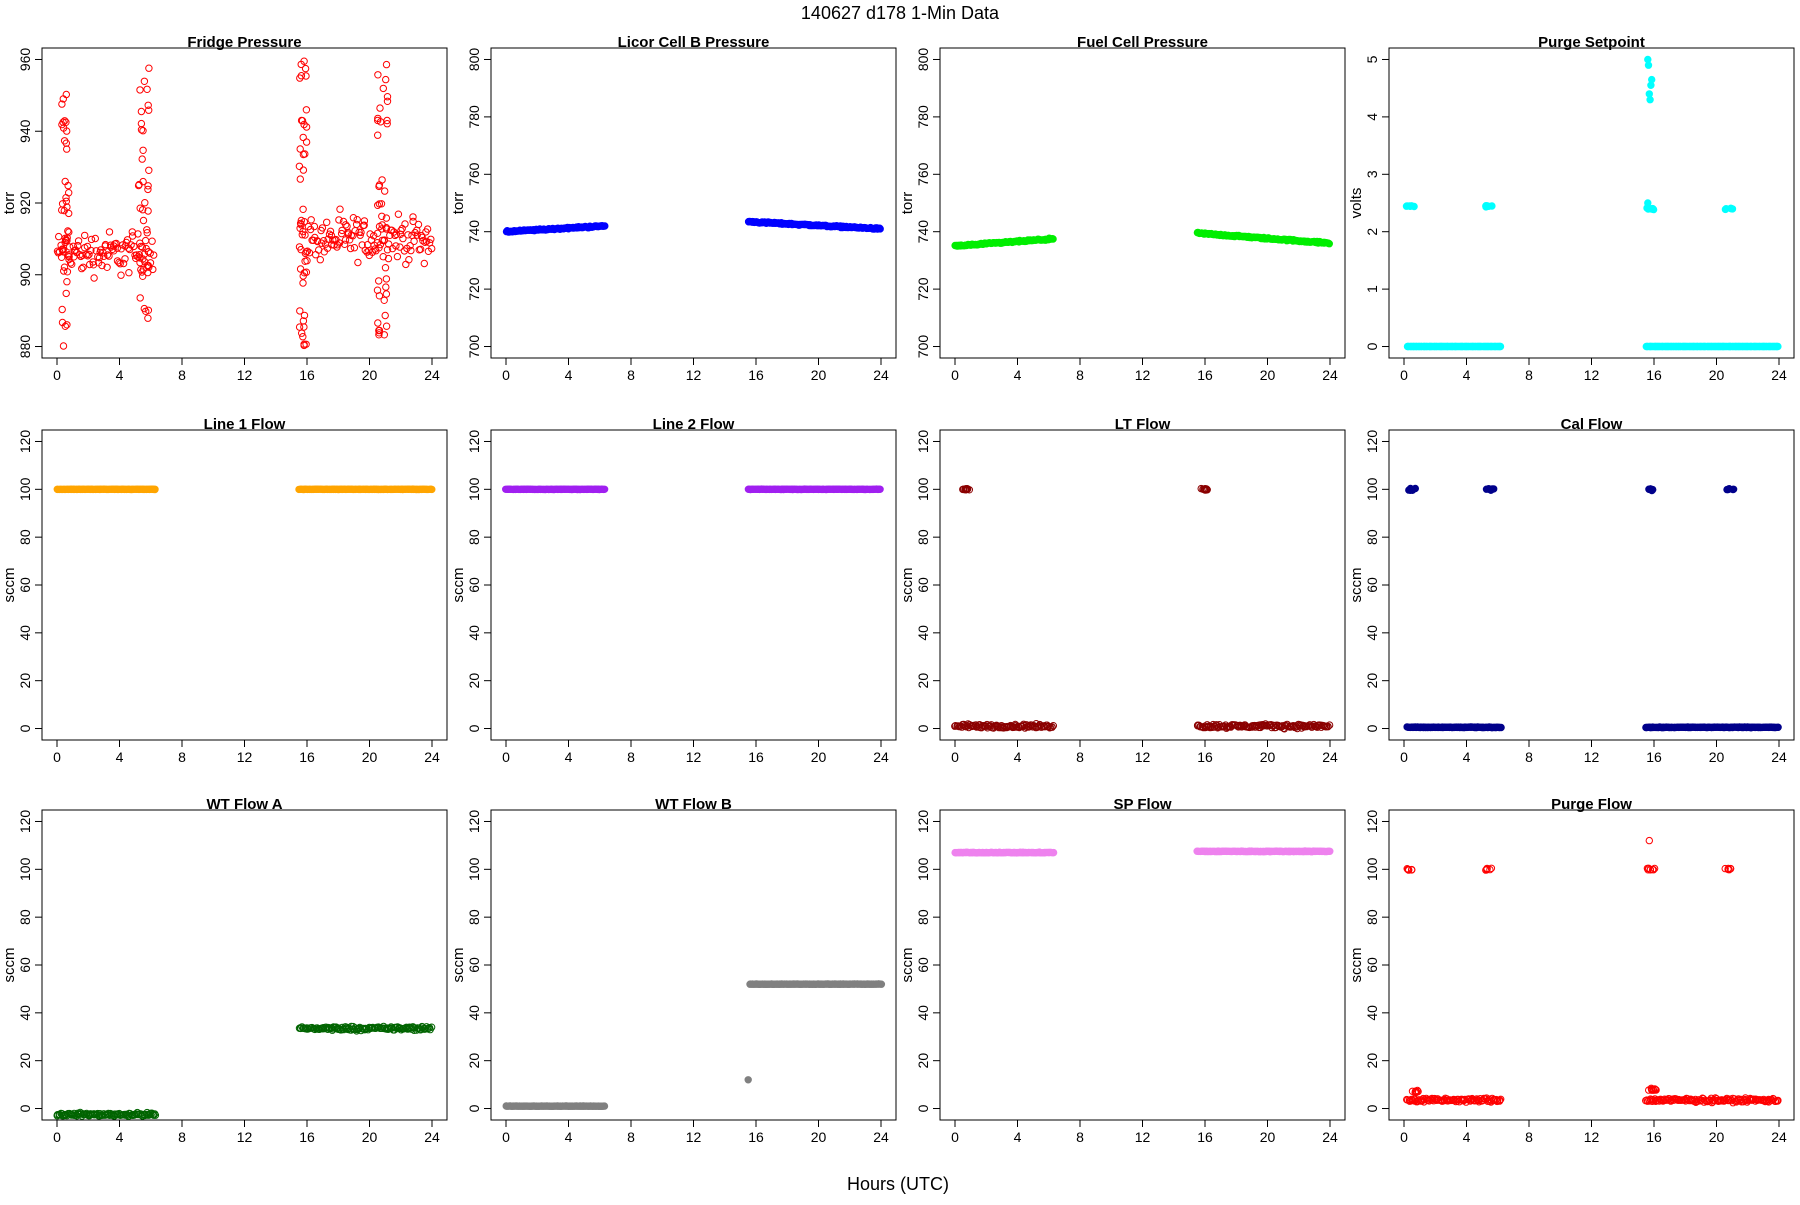  I want to click on y-tick-label: 20, so click(1372, 681).